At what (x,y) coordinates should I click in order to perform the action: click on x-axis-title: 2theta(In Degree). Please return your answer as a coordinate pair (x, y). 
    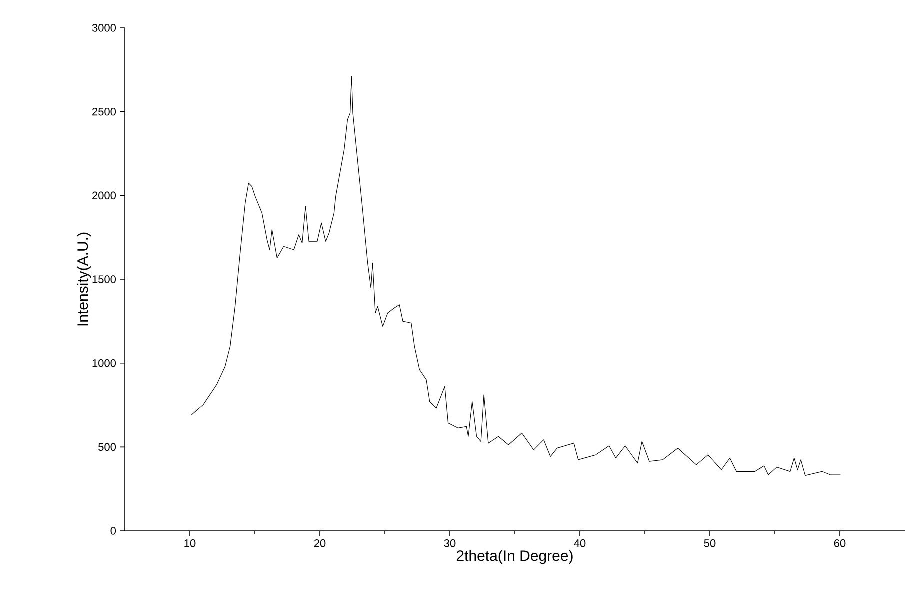
    Looking at the image, I should click on (514, 557).